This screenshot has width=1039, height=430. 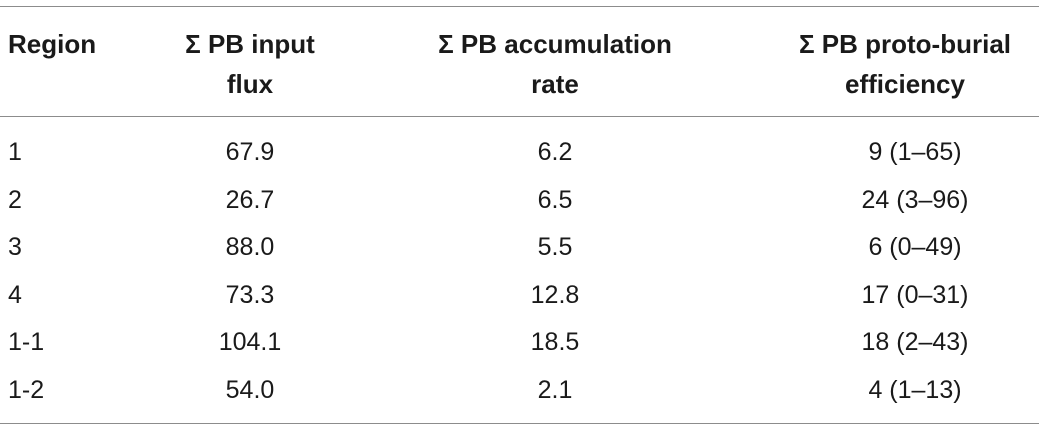 What do you see at coordinates (915, 342) in the screenshot?
I see `cell-burial-efficiency: 18 (2–43)` at bounding box center [915, 342].